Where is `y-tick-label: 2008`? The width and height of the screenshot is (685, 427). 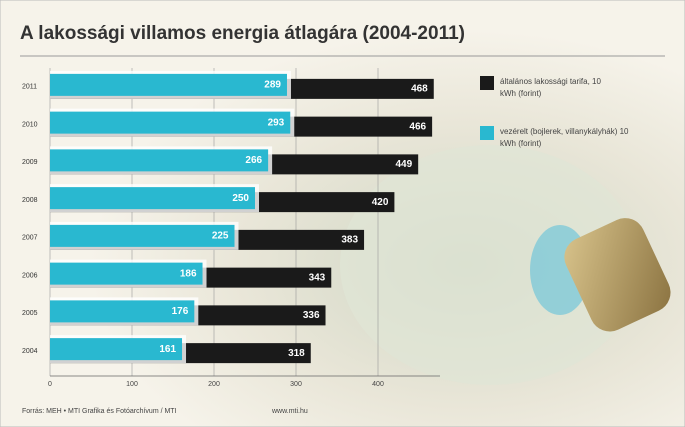 y-tick-label: 2008 is located at coordinates (30, 200).